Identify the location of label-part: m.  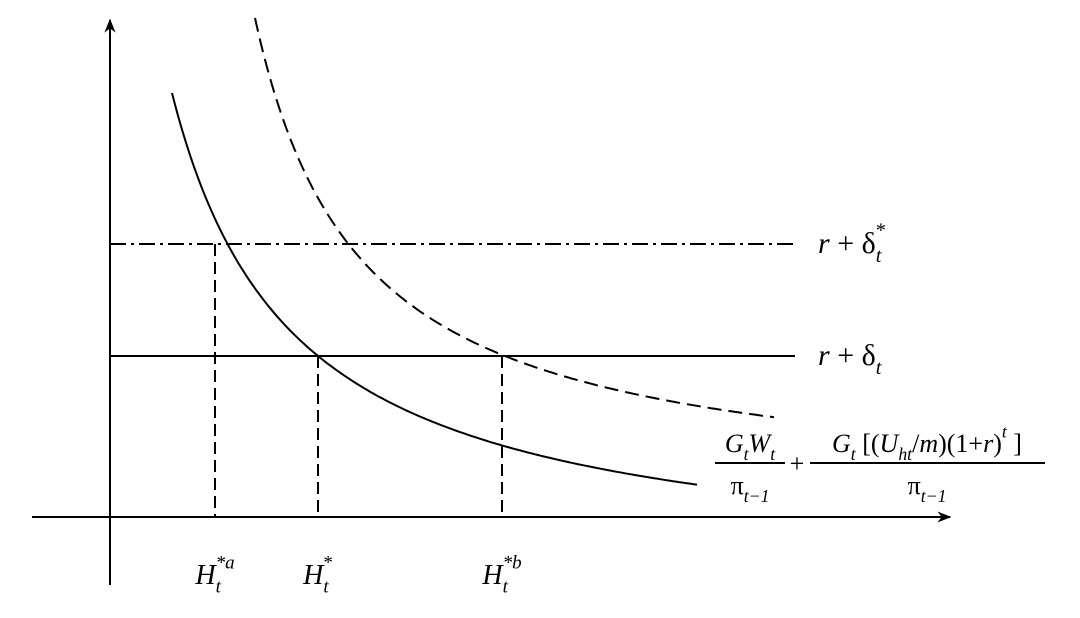
(928, 443).